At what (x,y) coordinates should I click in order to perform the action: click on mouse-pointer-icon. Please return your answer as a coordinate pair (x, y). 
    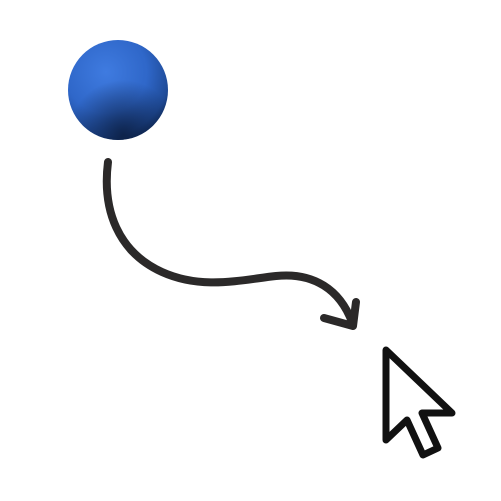
    Looking at the image, I should click on (419, 402).